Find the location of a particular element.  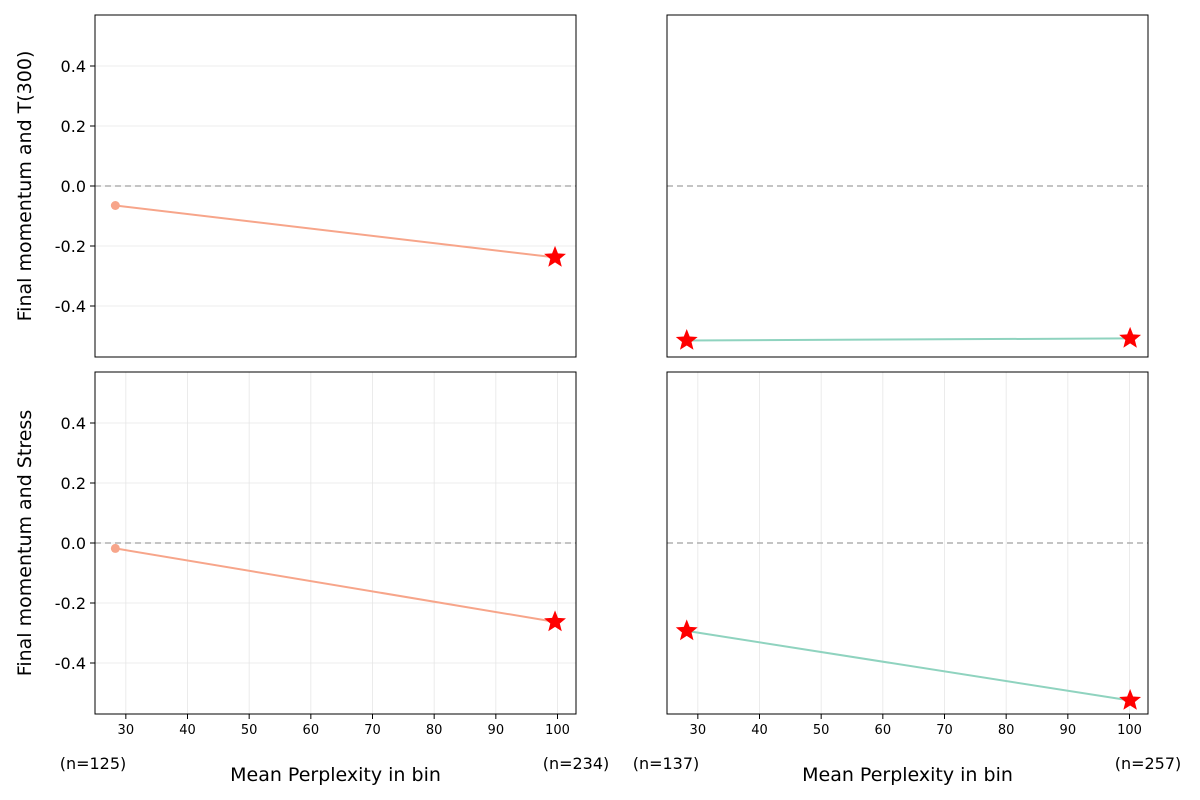

bin-count-label: (n=257) is located at coordinates (1148, 763).